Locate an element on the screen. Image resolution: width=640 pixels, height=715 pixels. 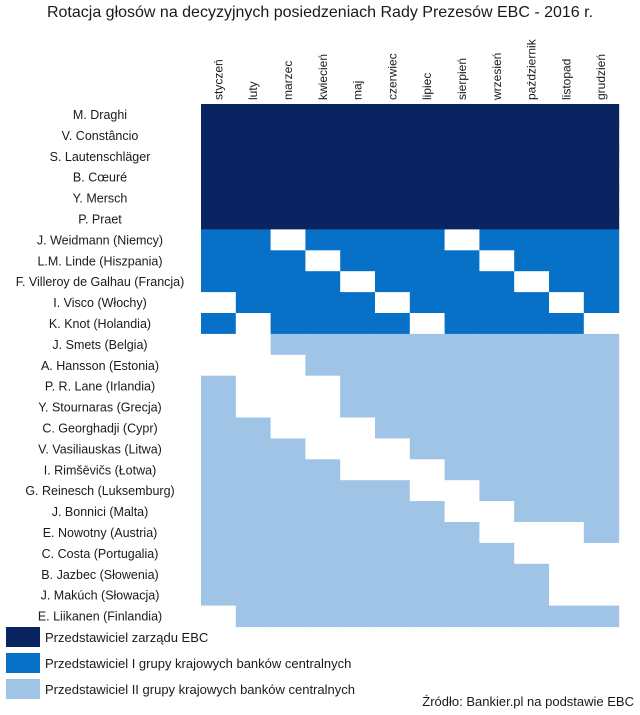
month-label: maj is located at coordinates (358, 90).